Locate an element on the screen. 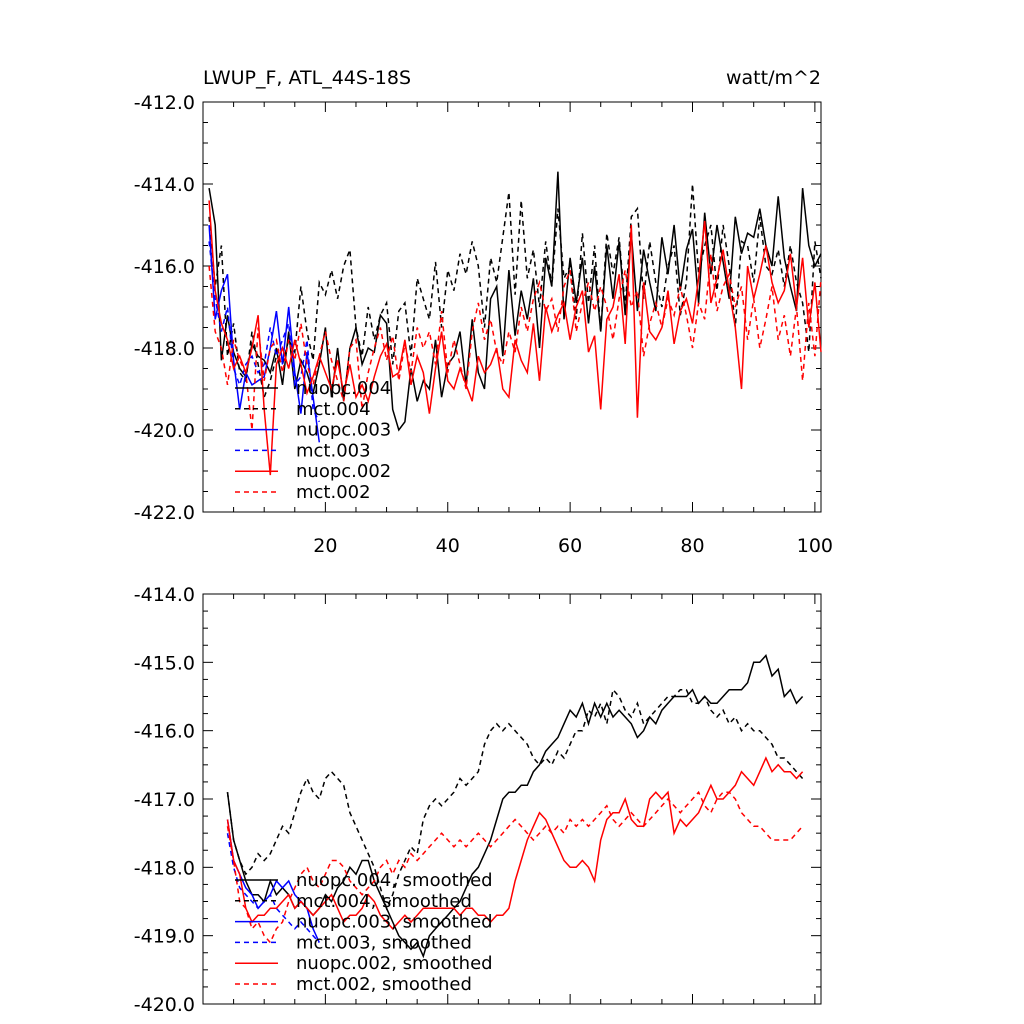 The width and height of the screenshot is (1024, 1024). top-y-tick-label: -418.0 is located at coordinates (164, 349).